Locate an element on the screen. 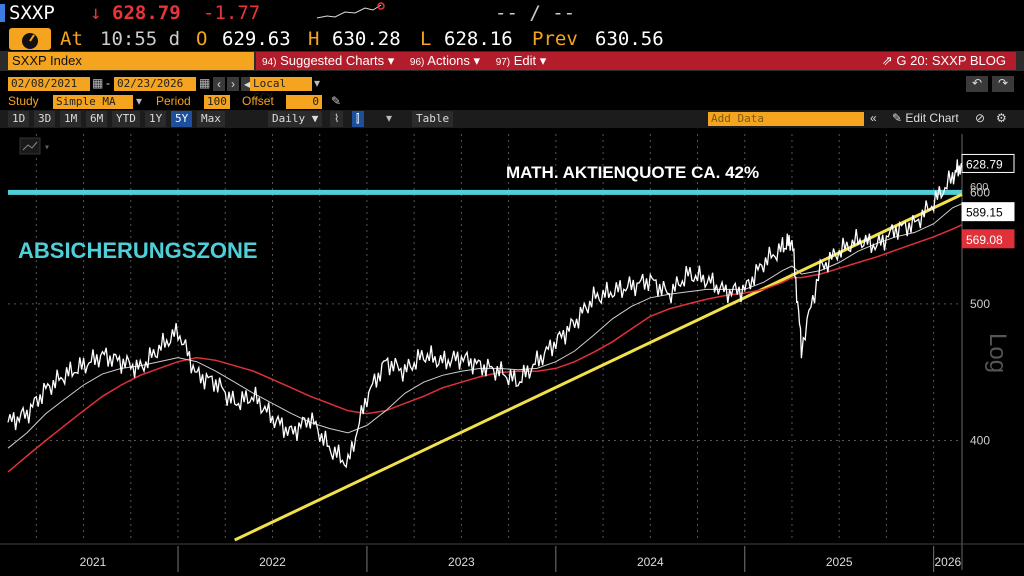  end-date-input: 02/23/2026 is located at coordinates (155, 84).